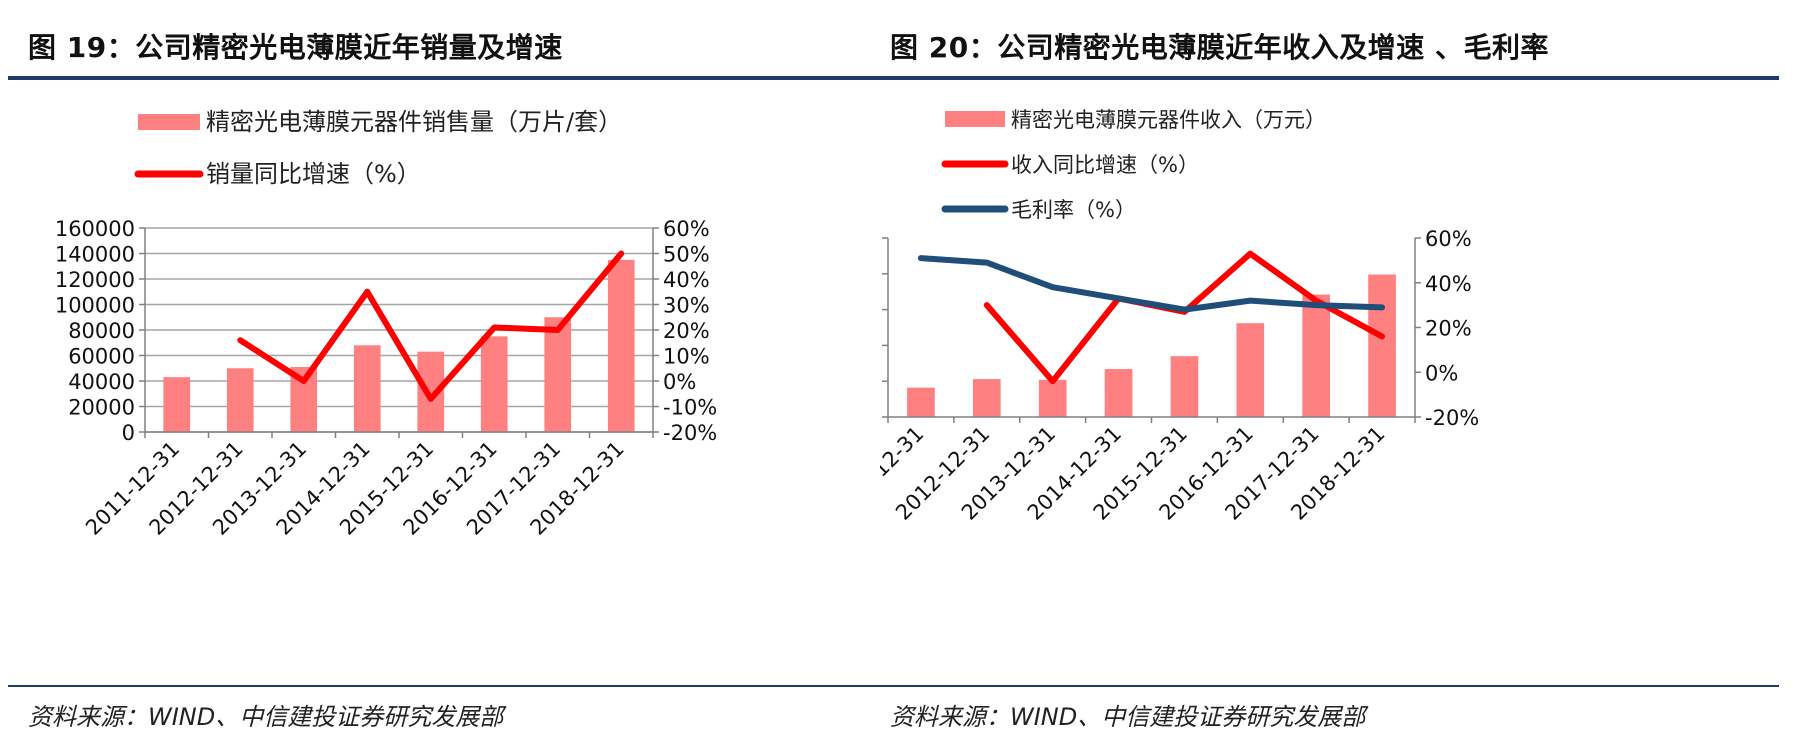  What do you see at coordinates (686, 357) in the screenshot?
I see `right-tick-label: 10%` at bounding box center [686, 357].